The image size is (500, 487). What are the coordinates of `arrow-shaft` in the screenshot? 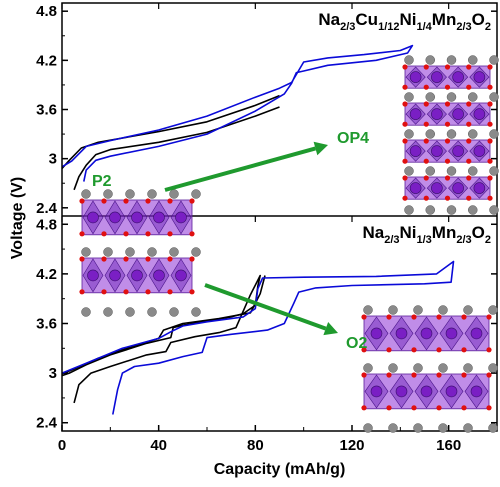 It's located at (240, 169).